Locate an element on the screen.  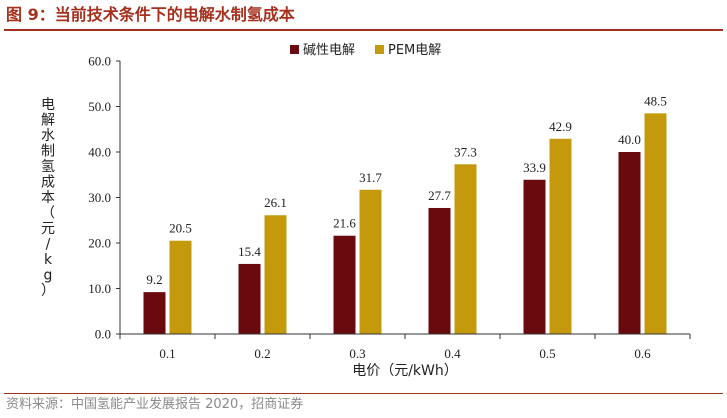
y-axis-title-char: 制 is located at coordinates (48, 152).